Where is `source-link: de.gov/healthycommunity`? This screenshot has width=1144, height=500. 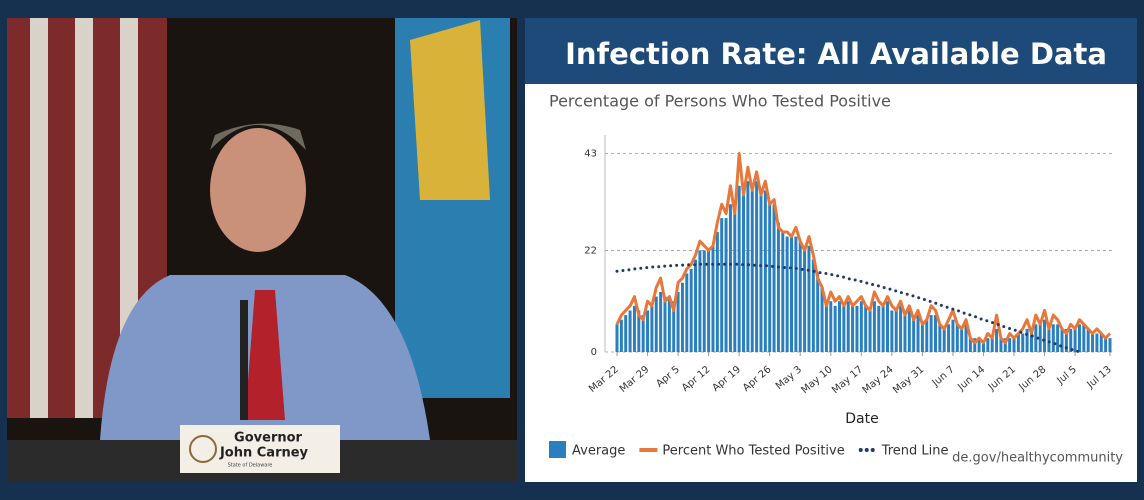 source-link: de.gov/healthycommunity is located at coordinates (1037, 458).